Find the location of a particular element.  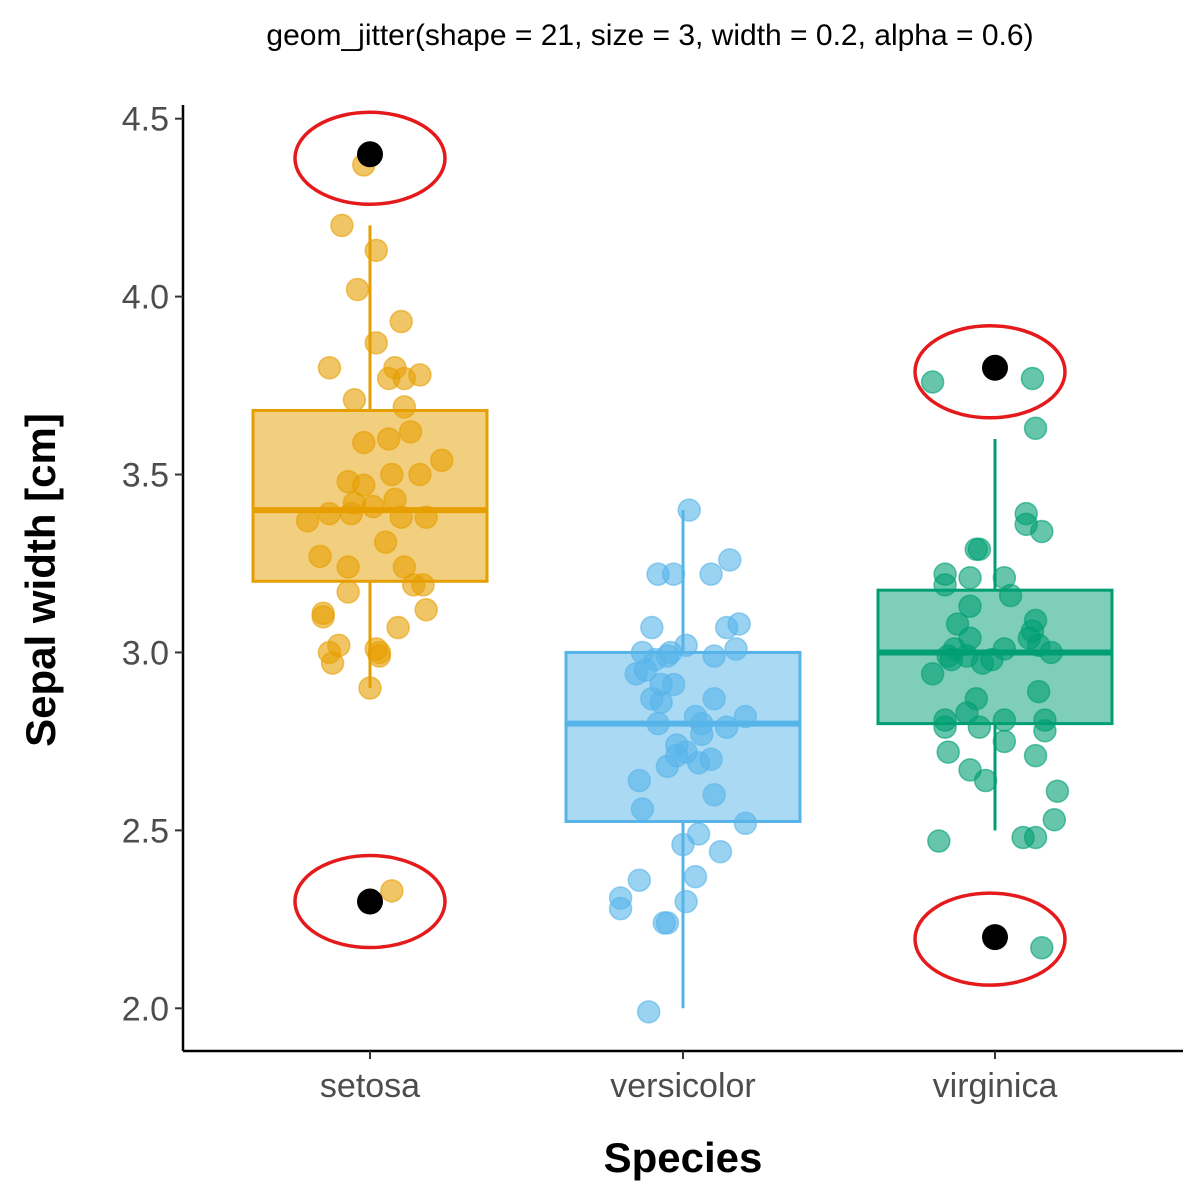

x-tick-label: versicolor is located at coordinates (682, 1086).